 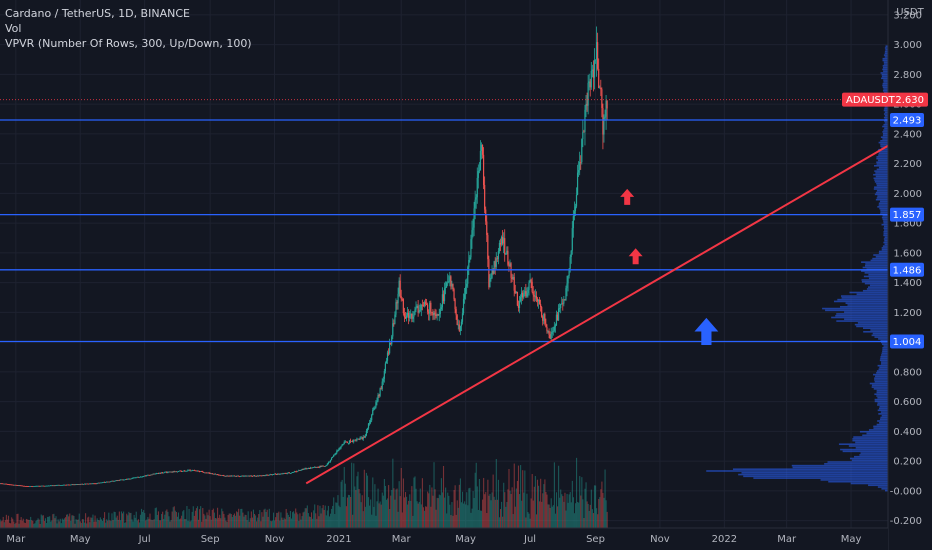 What do you see at coordinates (97, 13) in the screenshot?
I see `legend-symbol: Cardano / TetherUS, 1D, BINANCE` at bounding box center [97, 13].